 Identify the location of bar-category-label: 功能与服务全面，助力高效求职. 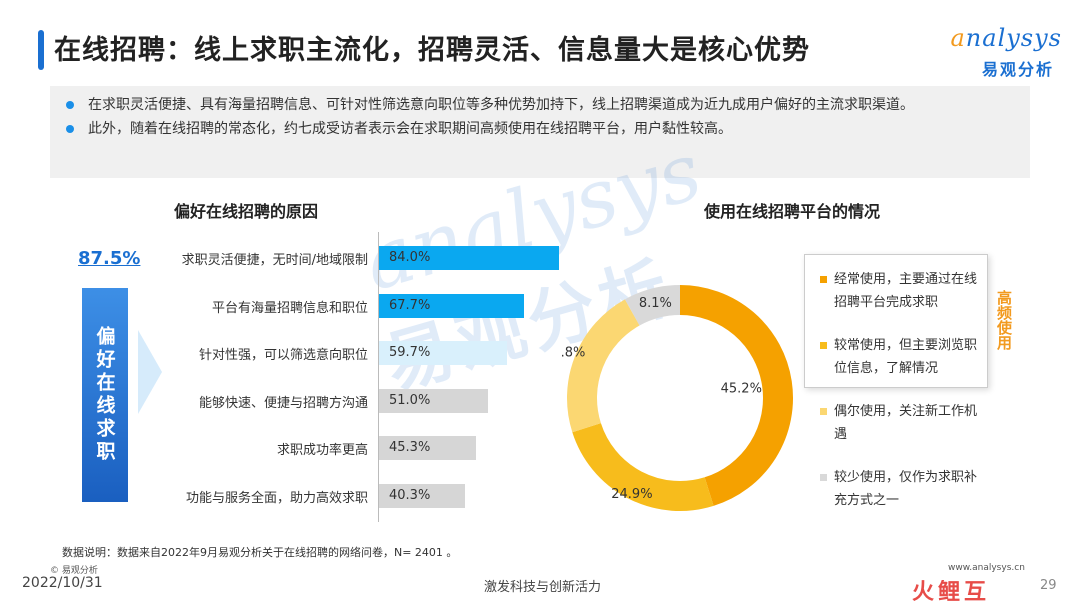
(276, 498).